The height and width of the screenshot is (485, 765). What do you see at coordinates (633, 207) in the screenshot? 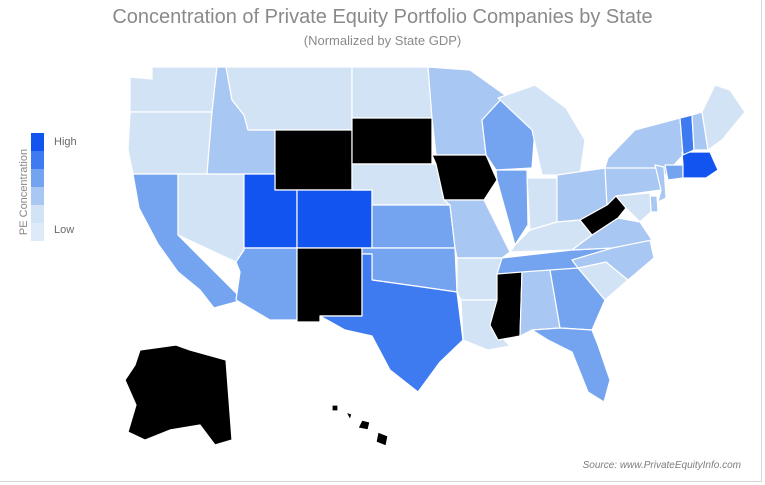
I see `state-MD` at bounding box center [633, 207].